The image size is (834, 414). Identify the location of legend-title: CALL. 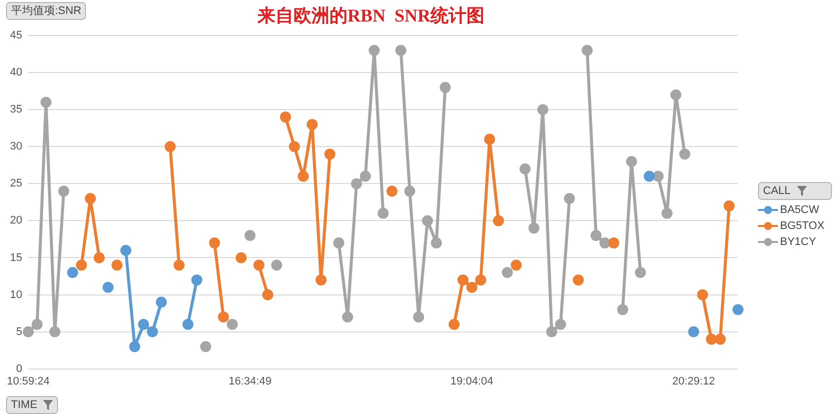
(777, 191).